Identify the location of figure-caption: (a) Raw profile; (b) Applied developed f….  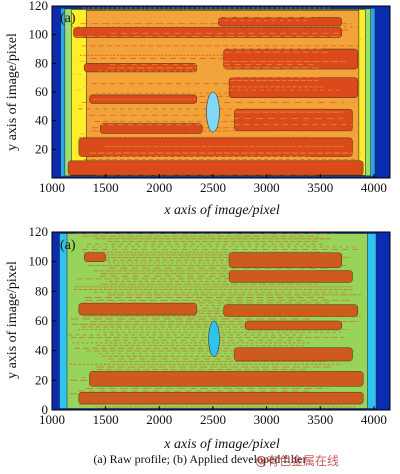
(200, 459).